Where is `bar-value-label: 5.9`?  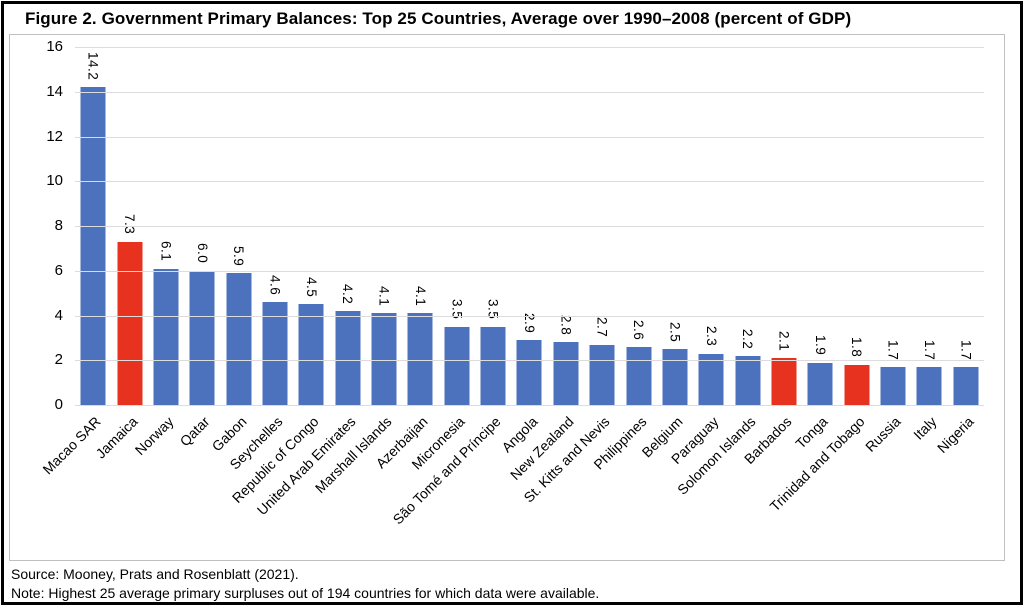 bar-value-label: 5.9 is located at coordinates (239, 255).